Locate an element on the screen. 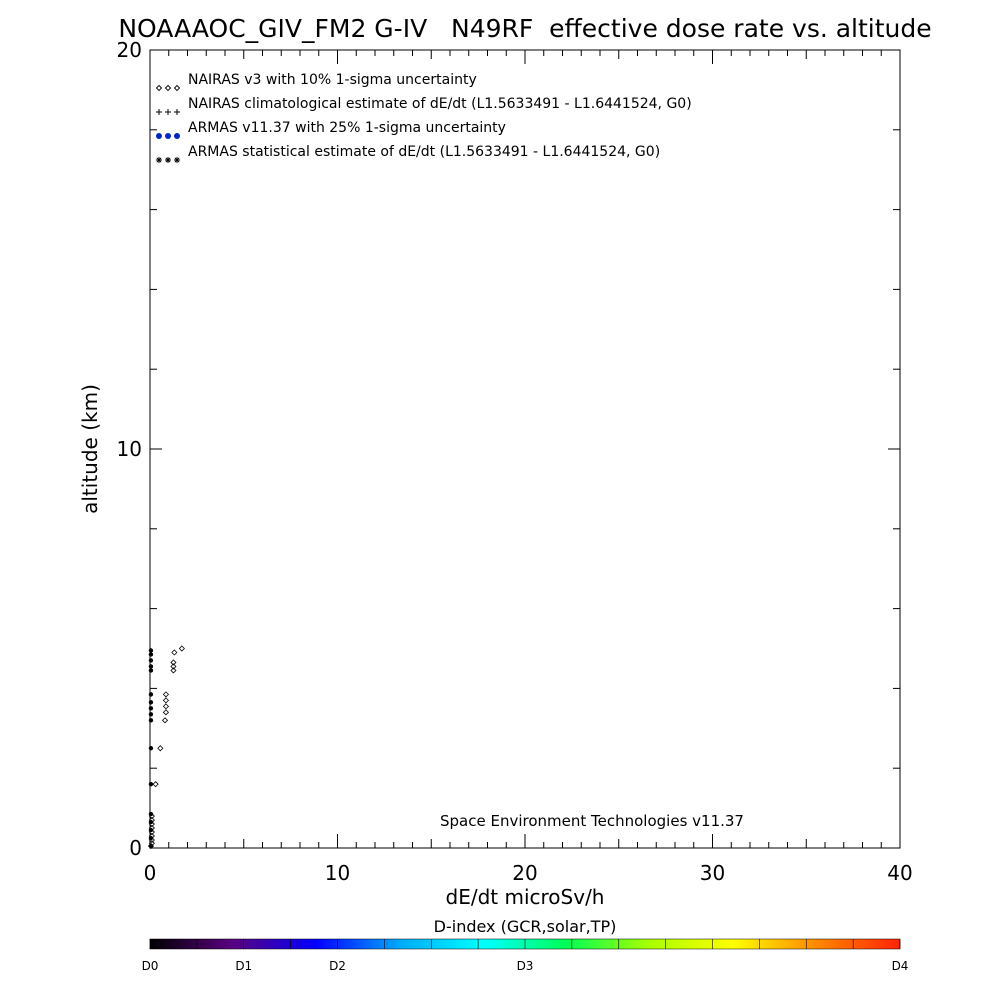 The width and height of the screenshot is (1000, 1000). colorbar-label: D4 is located at coordinates (900, 966).